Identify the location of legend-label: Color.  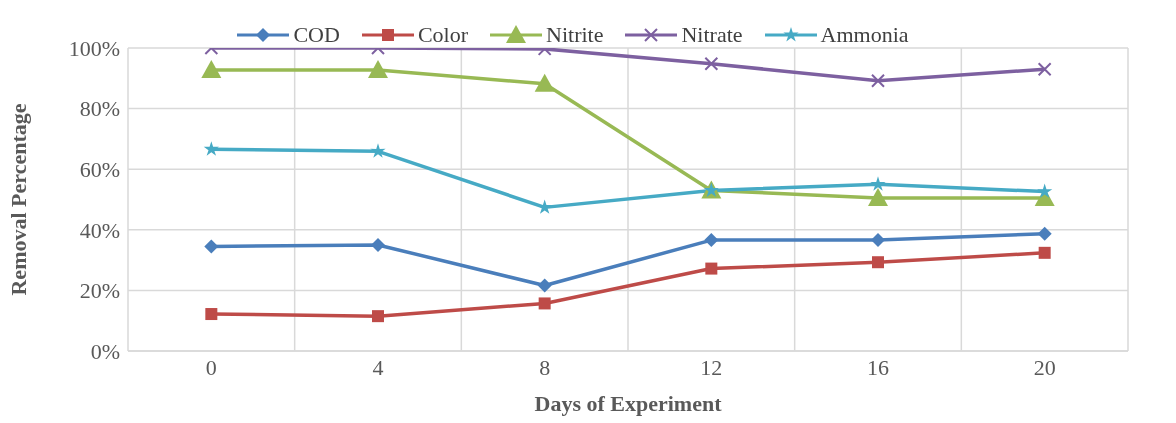
(442, 35).